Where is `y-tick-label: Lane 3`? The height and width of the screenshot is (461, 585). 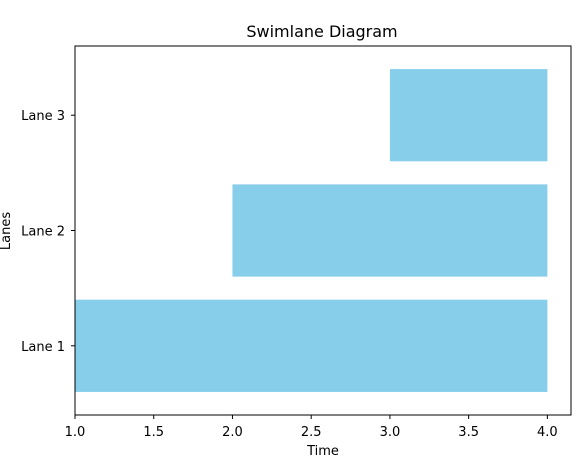
y-tick-label: Lane 3 is located at coordinates (43, 116).